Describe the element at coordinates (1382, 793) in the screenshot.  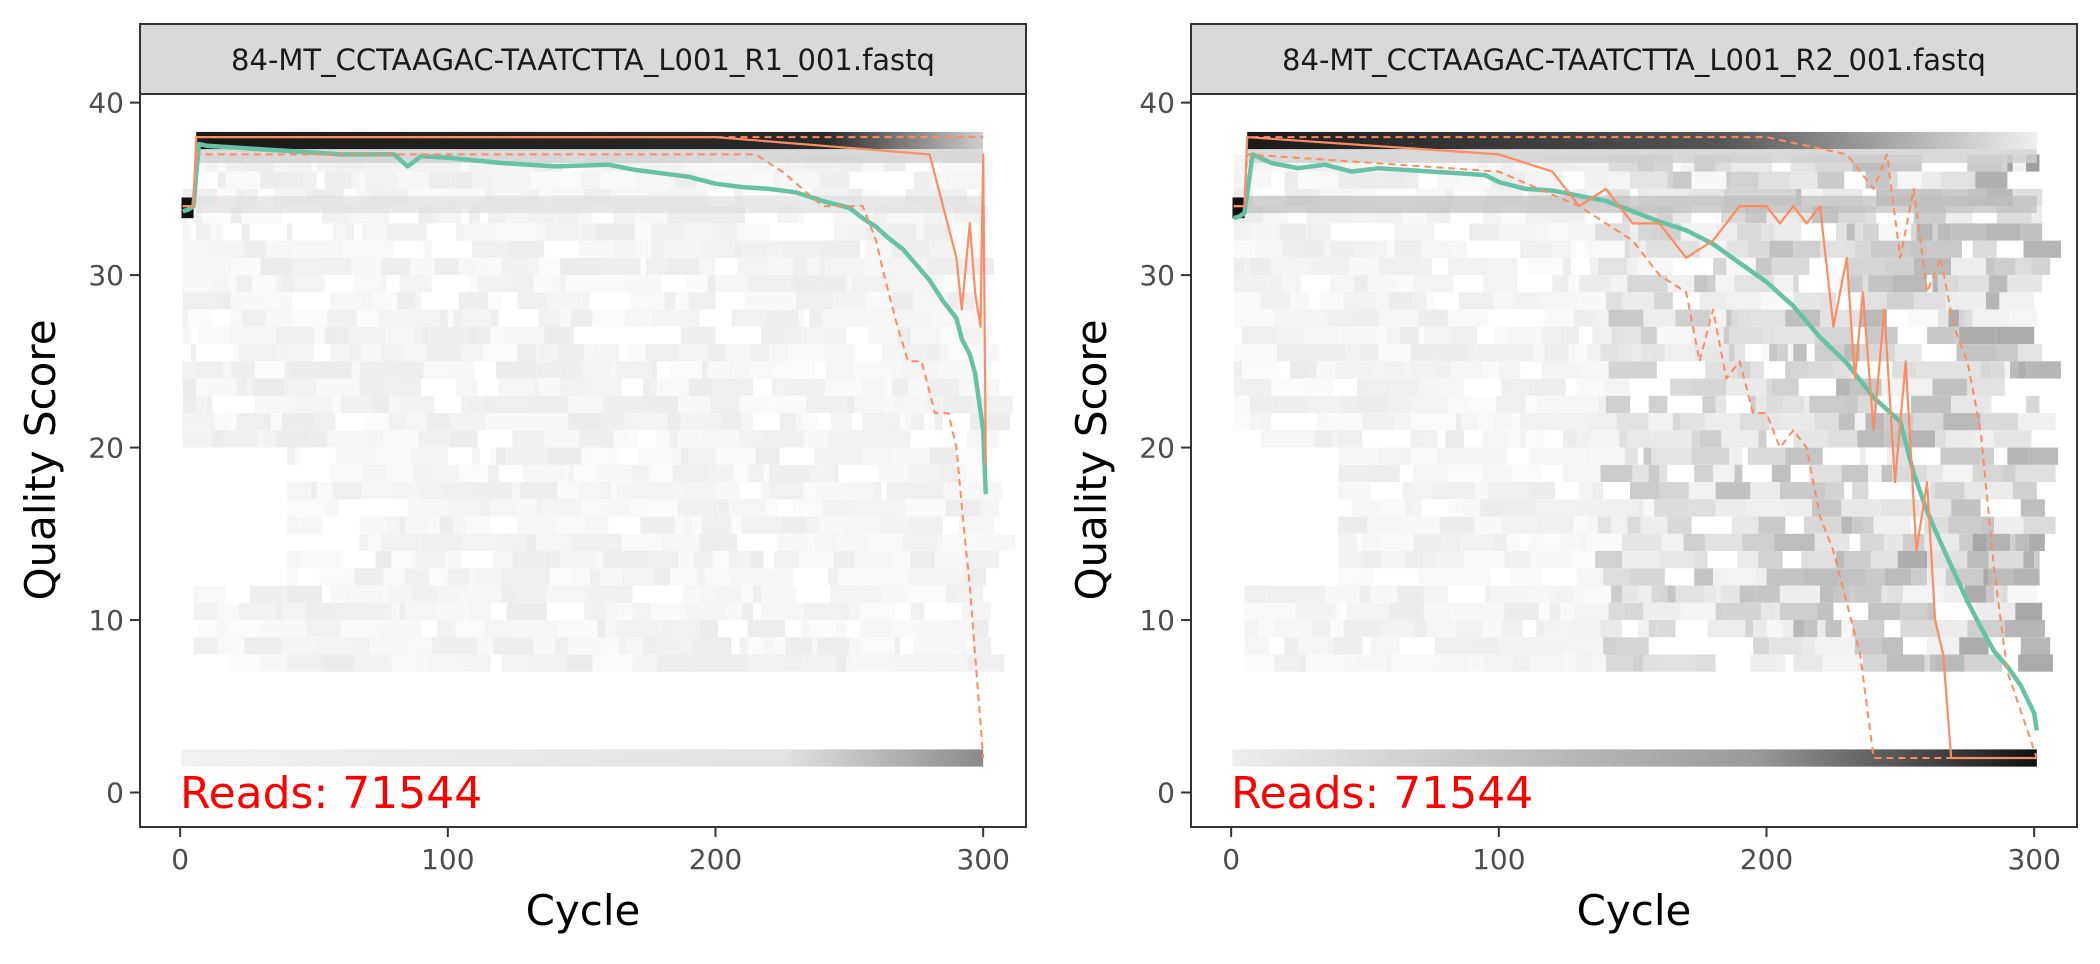
I see `reads-count-r2: Reads: 71544` at that location.